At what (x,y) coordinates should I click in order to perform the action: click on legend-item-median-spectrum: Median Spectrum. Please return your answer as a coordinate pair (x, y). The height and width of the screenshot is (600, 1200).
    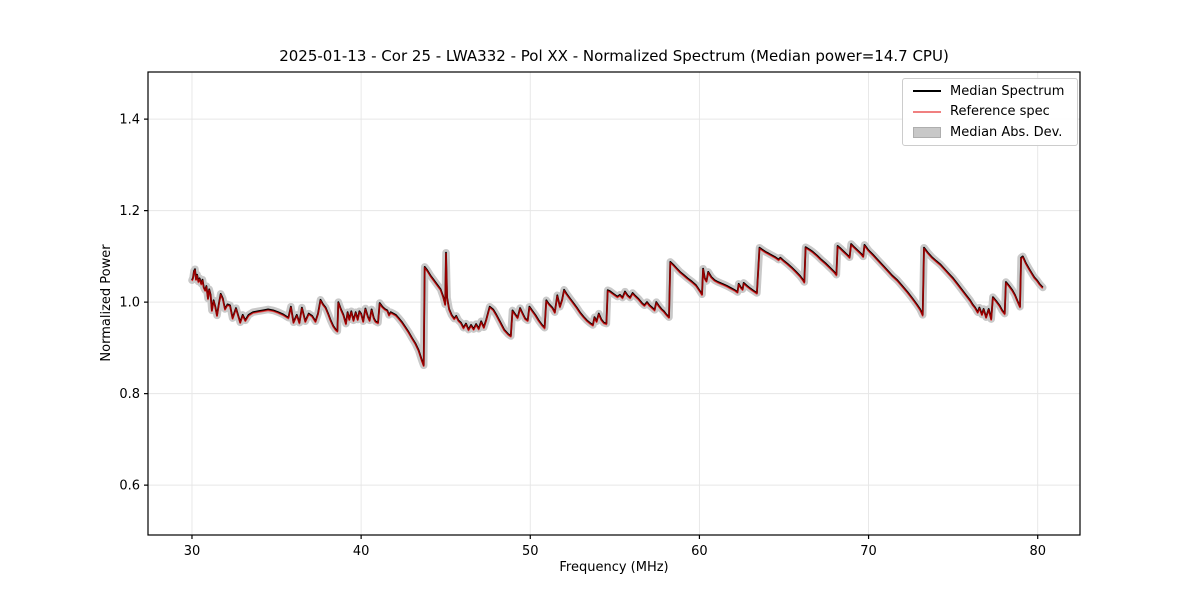
    Looking at the image, I should click on (990, 91).